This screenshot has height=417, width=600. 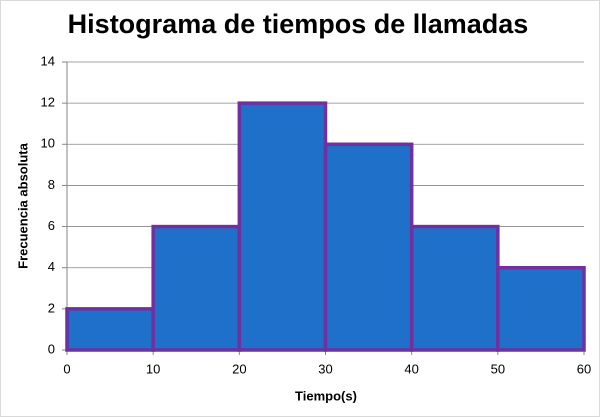 What do you see at coordinates (22, 205) in the screenshot?
I see `y-axis-label: Frecuencia absoluta` at bounding box center [22, 205].